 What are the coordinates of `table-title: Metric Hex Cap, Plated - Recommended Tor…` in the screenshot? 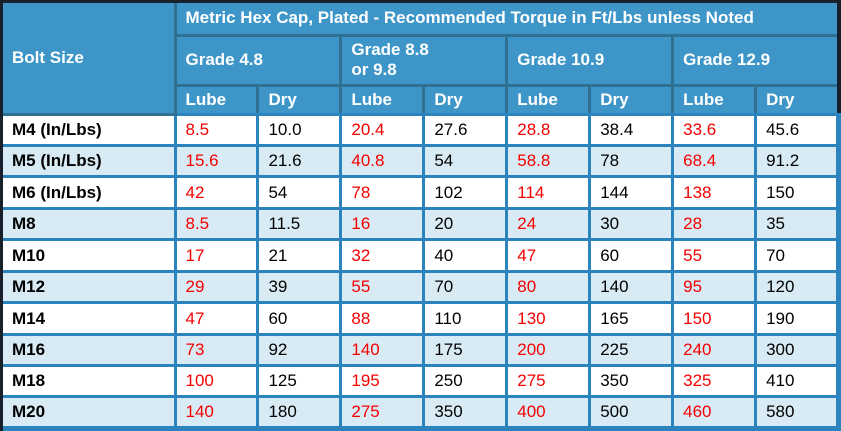 It's located at (507, 20).